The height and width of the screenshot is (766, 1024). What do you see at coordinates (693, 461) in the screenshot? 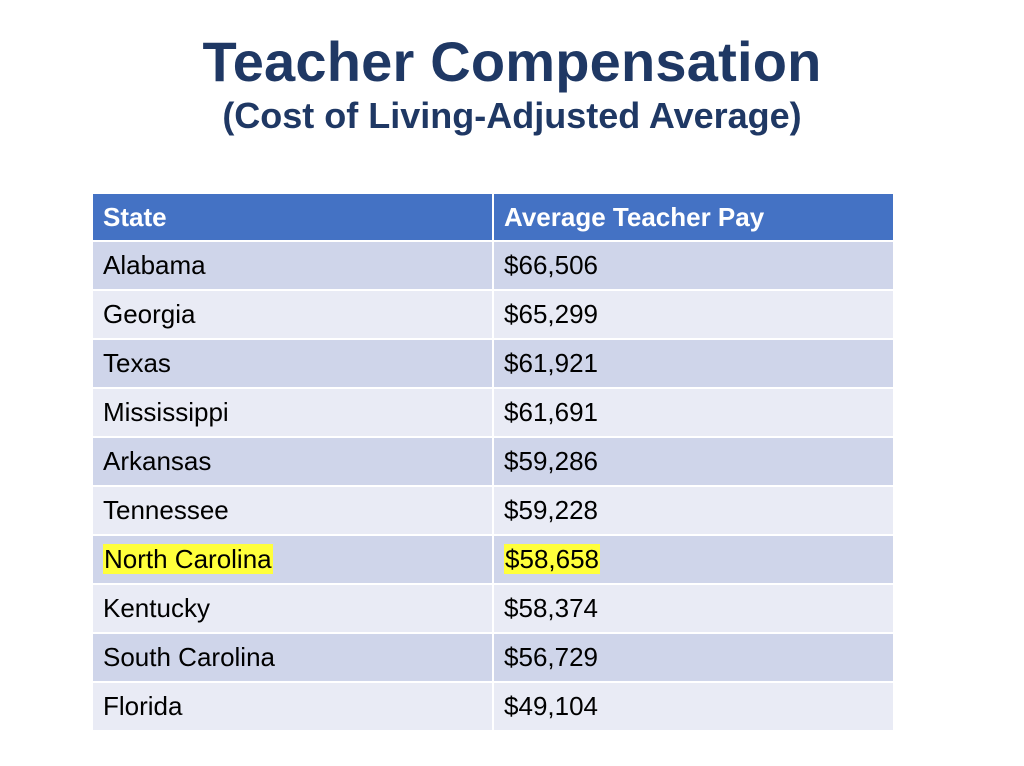
I see `cell-pay: $59,286` at bounding box center [693, 461].